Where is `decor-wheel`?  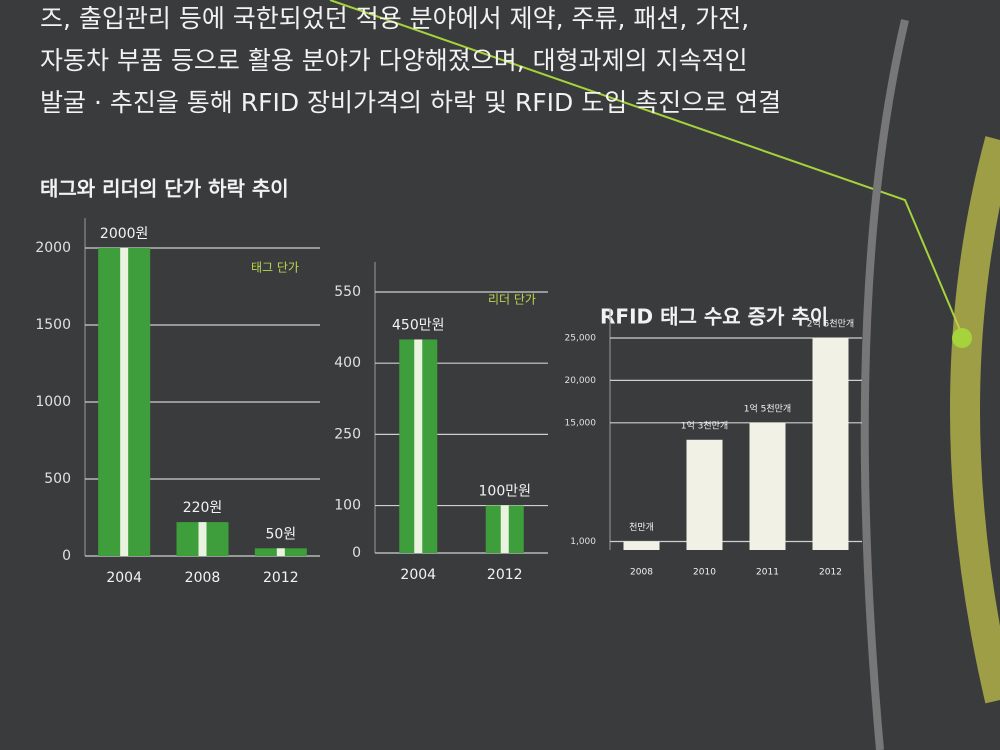 decor-wheel is located at coordinates (975, 420).